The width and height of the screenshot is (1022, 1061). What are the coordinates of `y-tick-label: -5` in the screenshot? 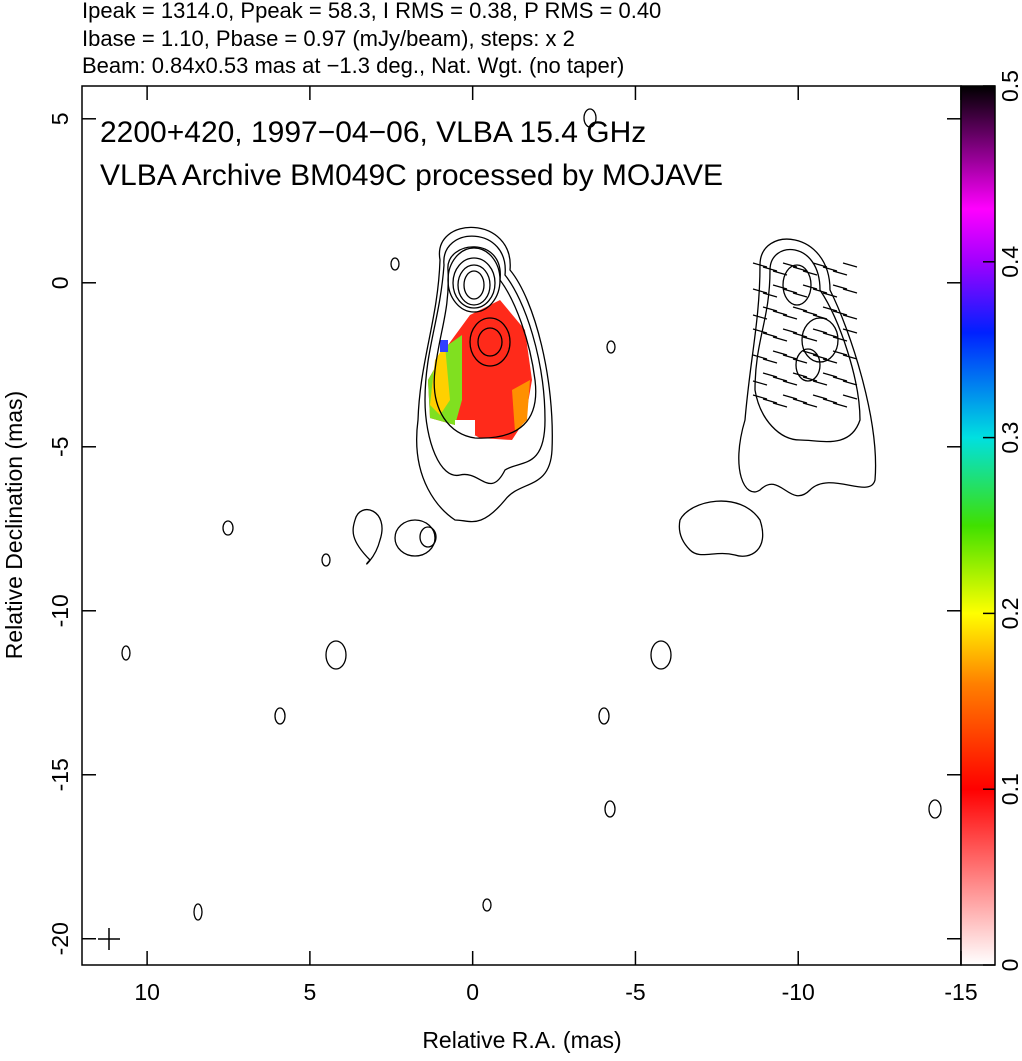 It's located at (60, 447).